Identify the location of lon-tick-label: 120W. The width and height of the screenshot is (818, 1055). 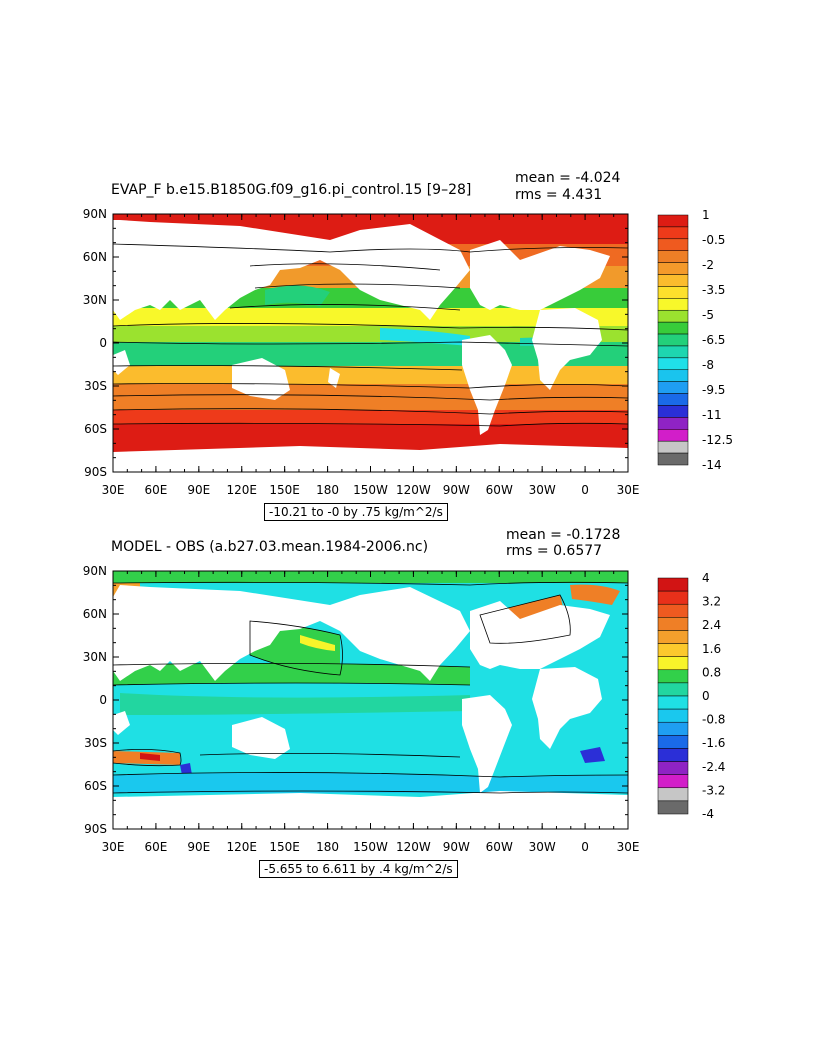
(413, 847).